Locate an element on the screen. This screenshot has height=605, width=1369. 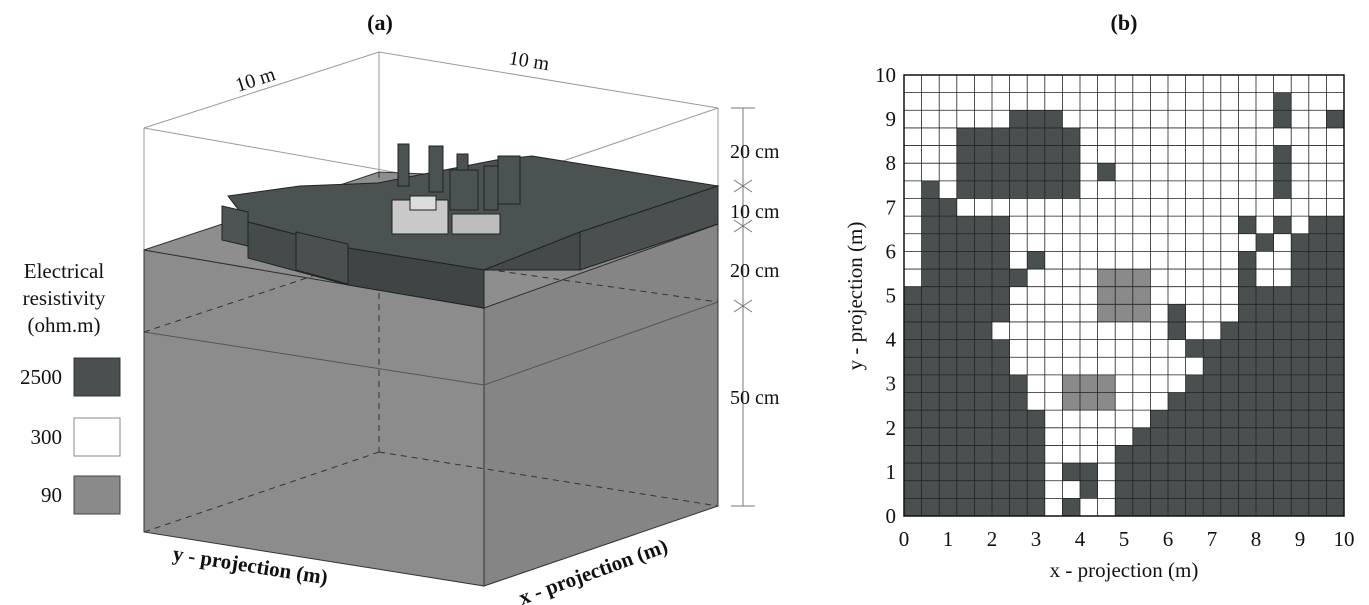
y-tick-label: 7 is located at coordinates (891, 207).